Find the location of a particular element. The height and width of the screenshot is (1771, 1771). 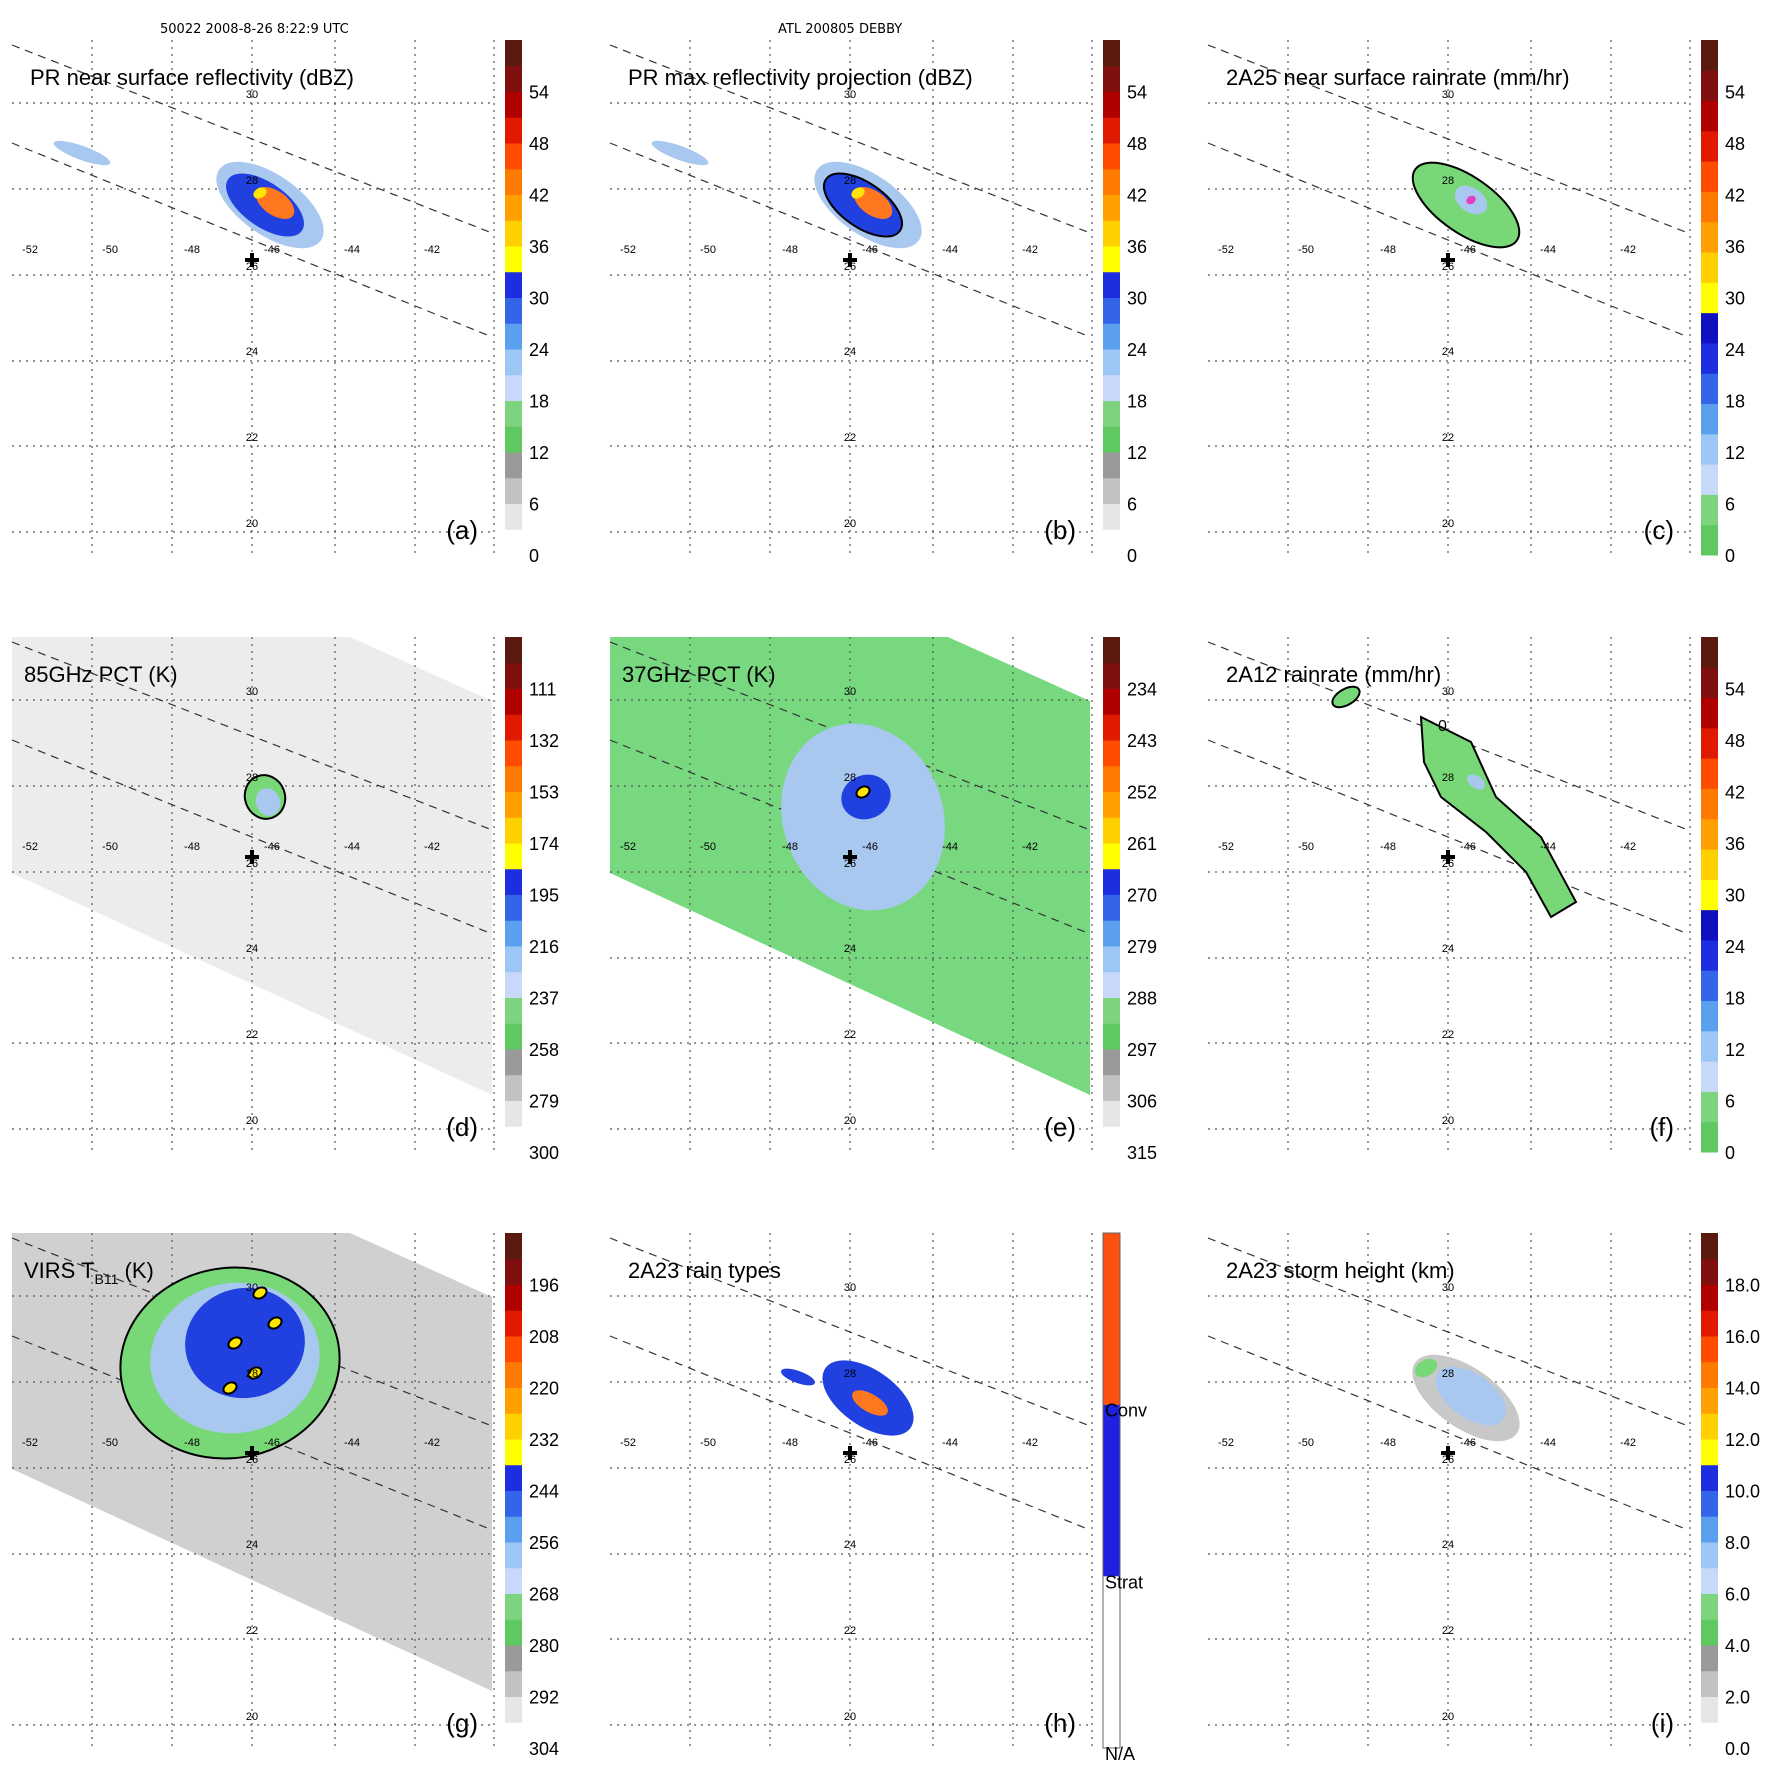

colorbar-label: 244 is located at coordinates (544, 1492).